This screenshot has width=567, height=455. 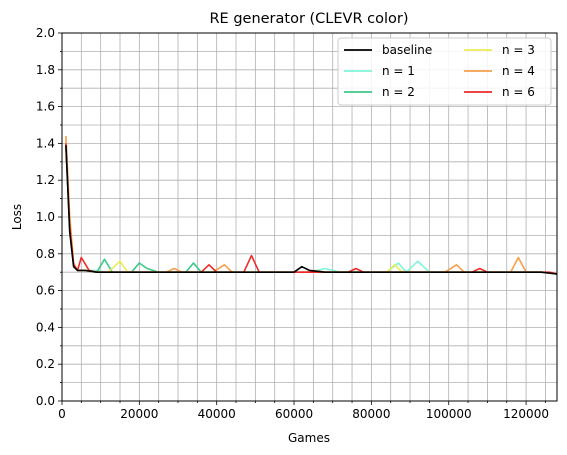 I want to click on y-axis-label: Loss, so click(x=17, y=217).